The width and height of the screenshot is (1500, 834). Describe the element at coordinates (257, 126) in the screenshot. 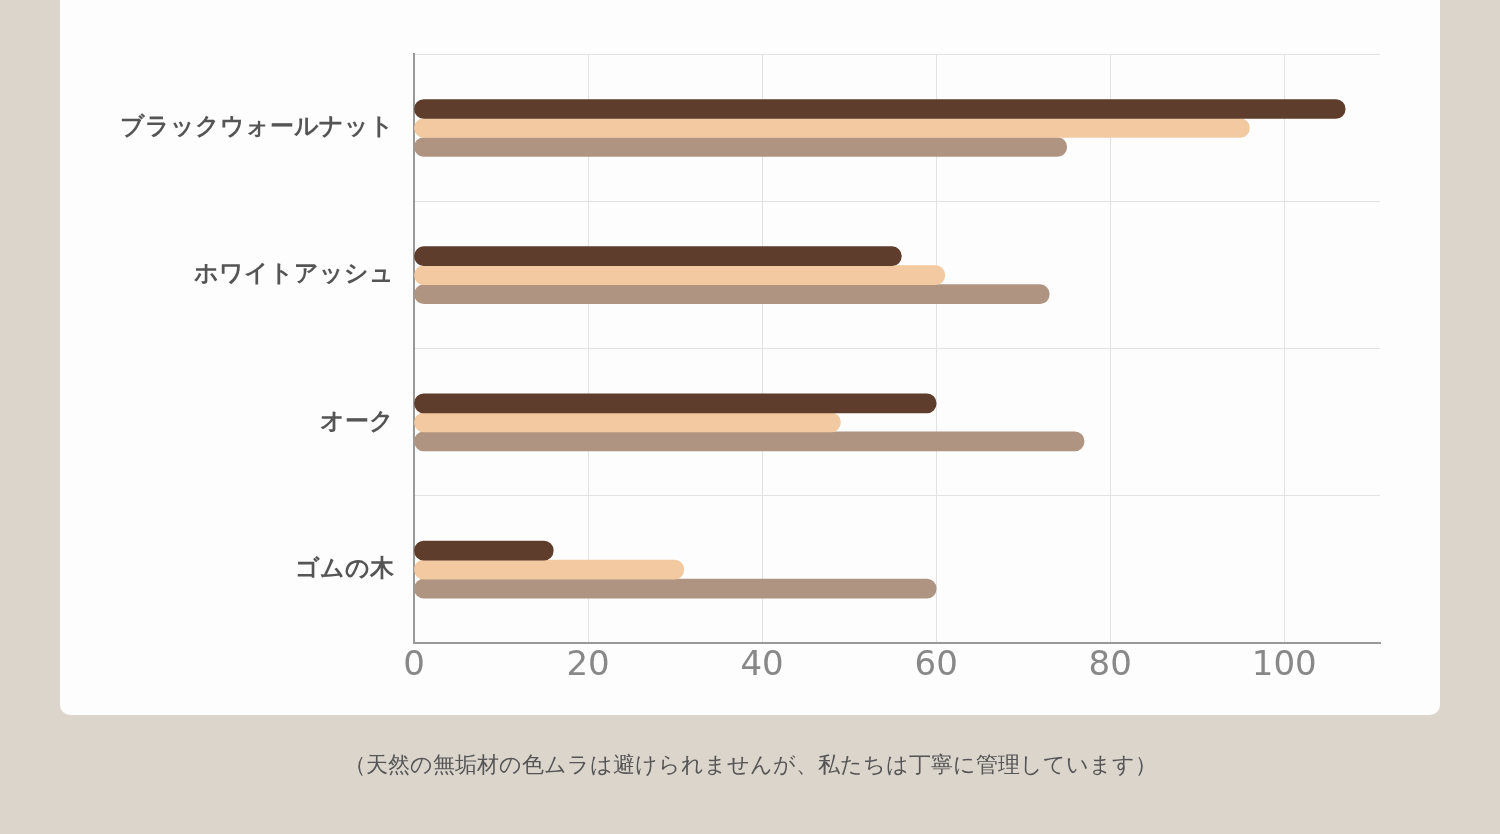

I see `y-tick-label: ブラックウォールナット` at that location.